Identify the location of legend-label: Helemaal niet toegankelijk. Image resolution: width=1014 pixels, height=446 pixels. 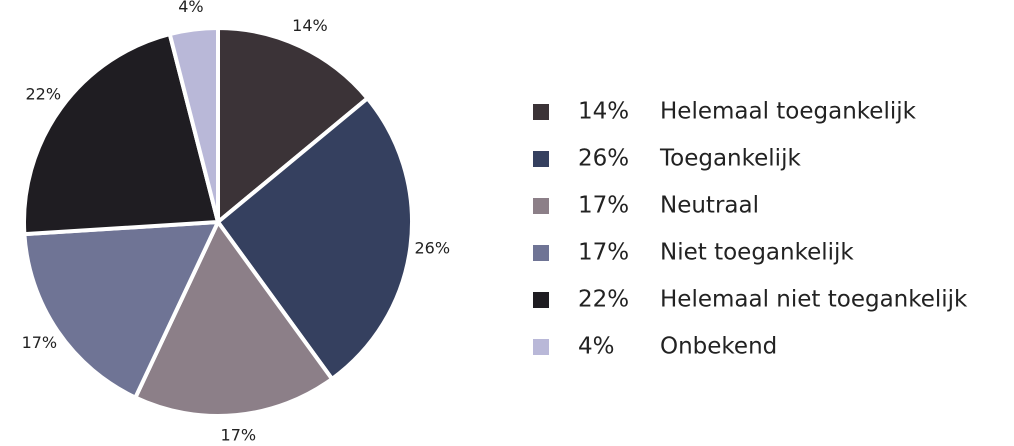
(814, 300).